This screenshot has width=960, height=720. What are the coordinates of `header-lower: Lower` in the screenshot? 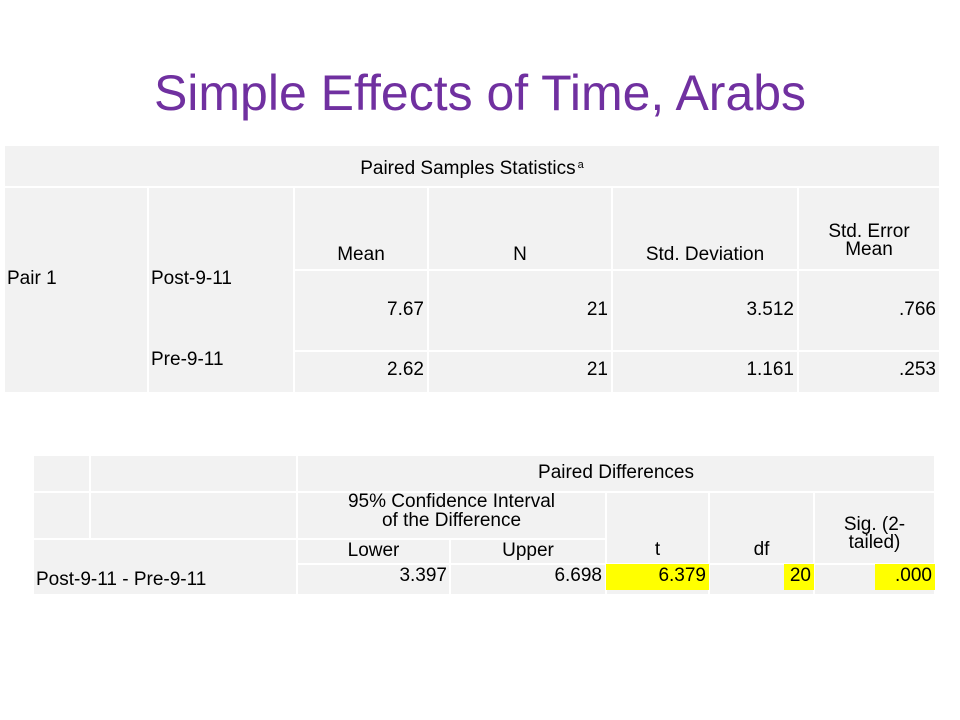 It's located at (373, 550).